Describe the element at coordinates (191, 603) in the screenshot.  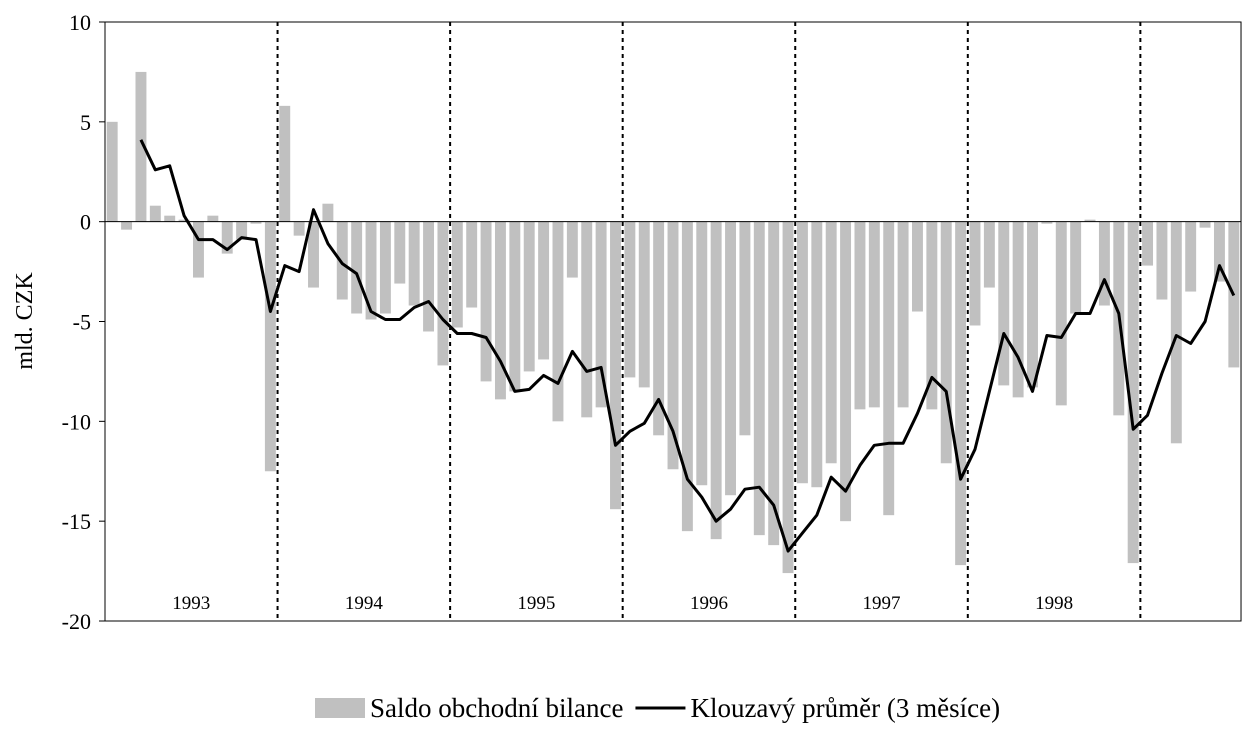
I see `year-label: 1993` at that location.